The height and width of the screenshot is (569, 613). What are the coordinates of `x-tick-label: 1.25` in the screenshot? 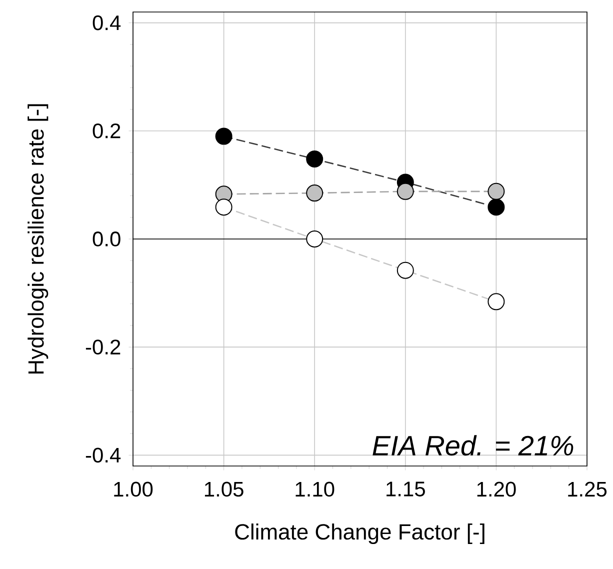 It's located at (587, 489).